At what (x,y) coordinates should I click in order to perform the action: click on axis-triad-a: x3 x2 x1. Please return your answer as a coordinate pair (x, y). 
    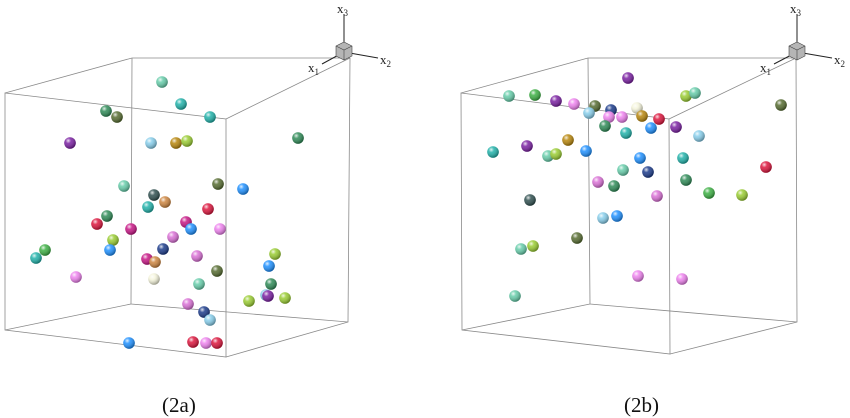
    Looking at the image, I should click on (349, 39).